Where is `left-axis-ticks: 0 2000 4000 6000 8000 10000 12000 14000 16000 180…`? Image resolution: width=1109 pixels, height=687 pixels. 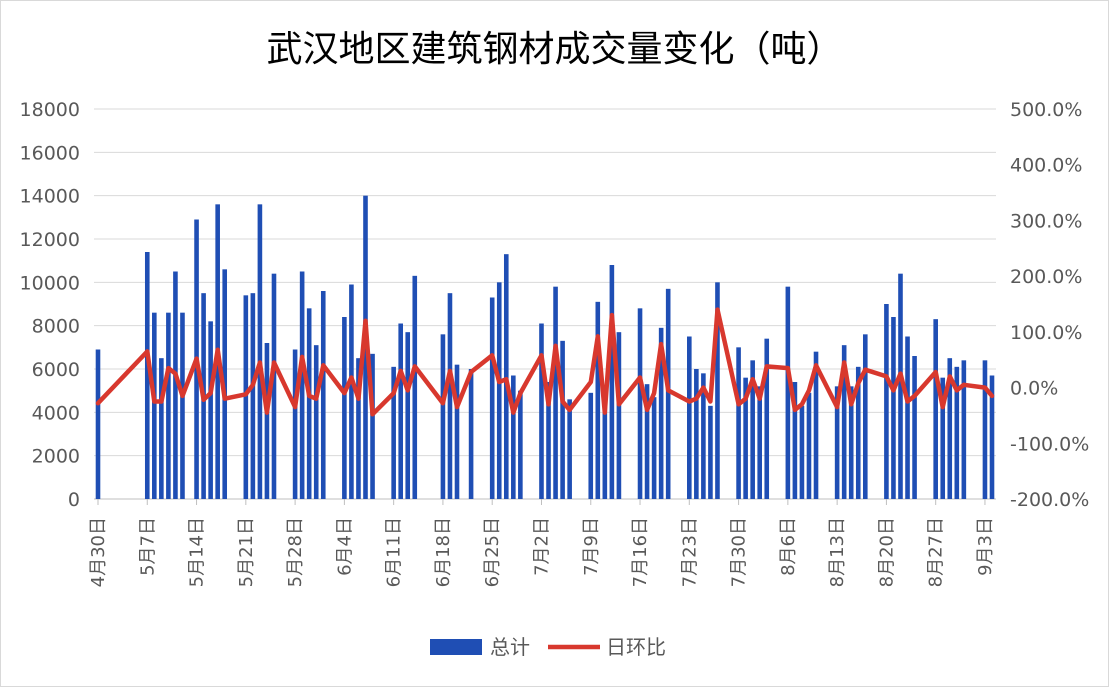 left-axis-ticks: 0 2000 4000 6000 8000 10000 12000 14000 16000 180… is located at coordinates (50, 305).